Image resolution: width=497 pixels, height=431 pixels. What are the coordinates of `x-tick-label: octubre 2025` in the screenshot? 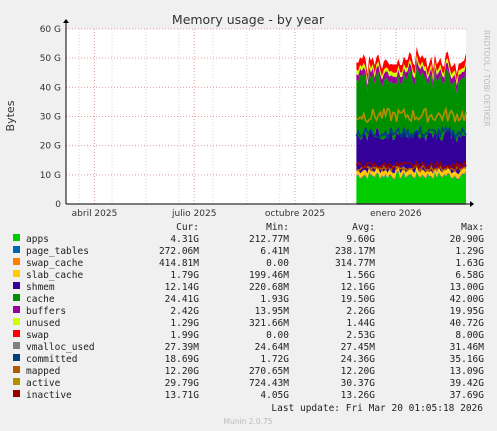 It's located at (295, 214).